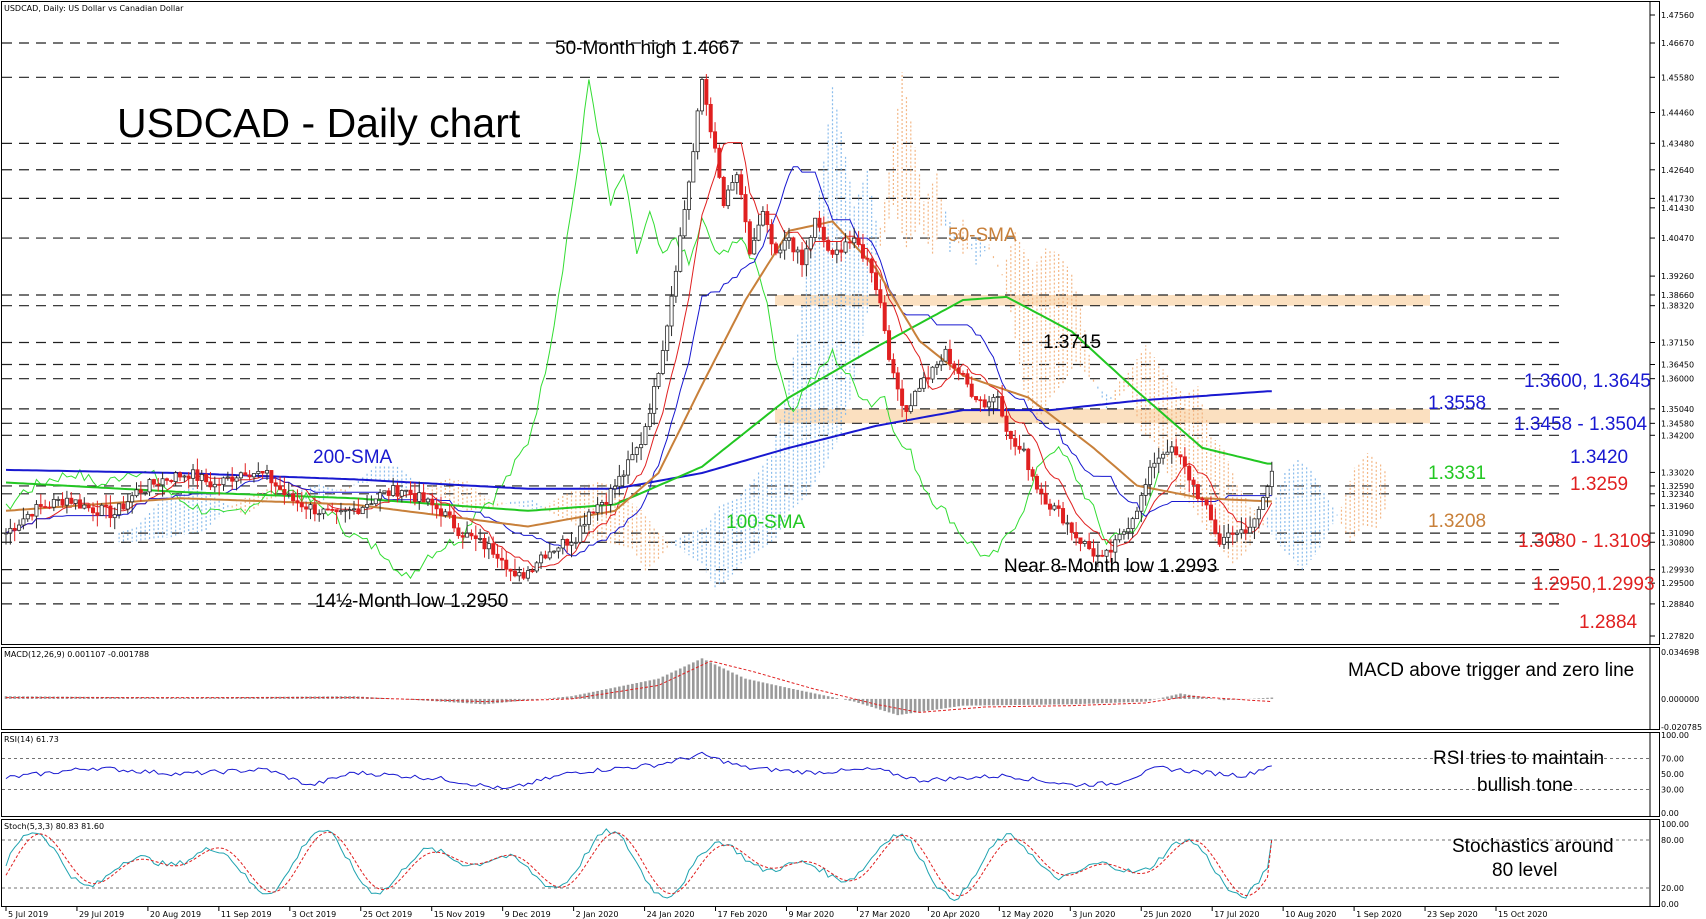  Describe the element at coordinates (1525, 785) in the screenshot. I see `rsi-note-2: bullish tone` at that location.